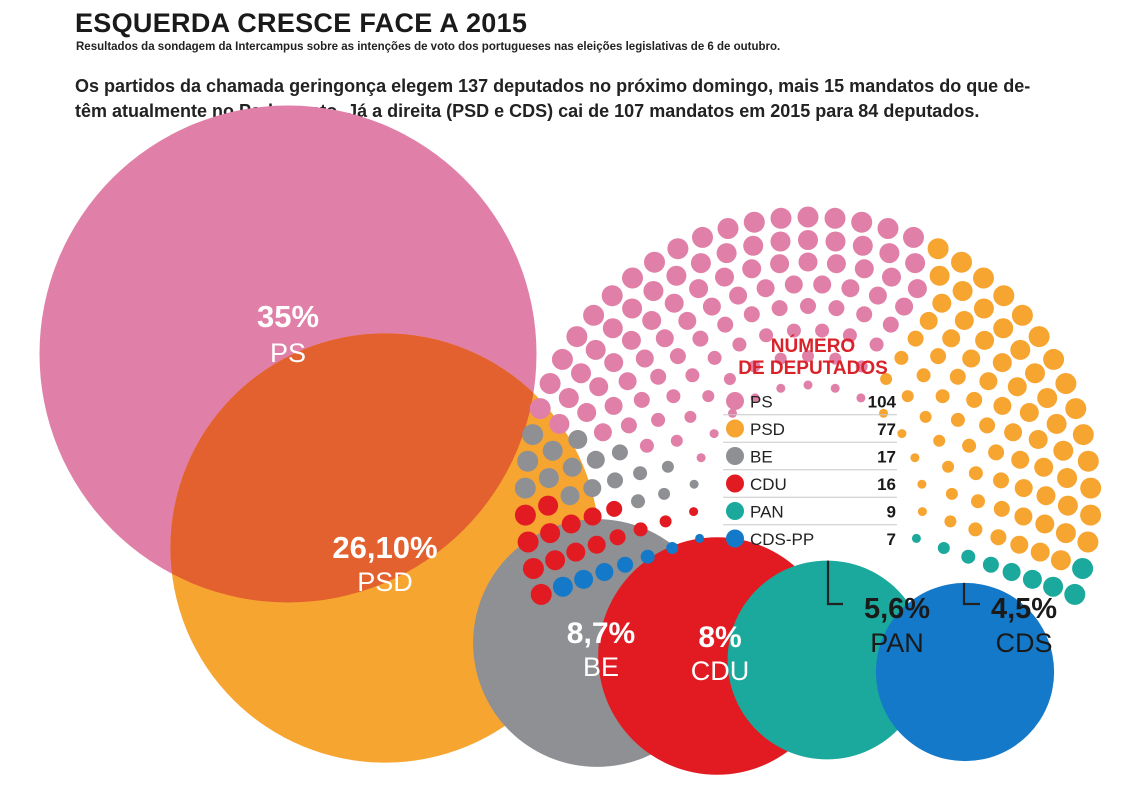 The height and width of the screenshot is (798, 1146). What do you see at coordinates (761, 402) in the screenshot?
I see `legend-party-ps: PS` at bounding box center [761, 402].